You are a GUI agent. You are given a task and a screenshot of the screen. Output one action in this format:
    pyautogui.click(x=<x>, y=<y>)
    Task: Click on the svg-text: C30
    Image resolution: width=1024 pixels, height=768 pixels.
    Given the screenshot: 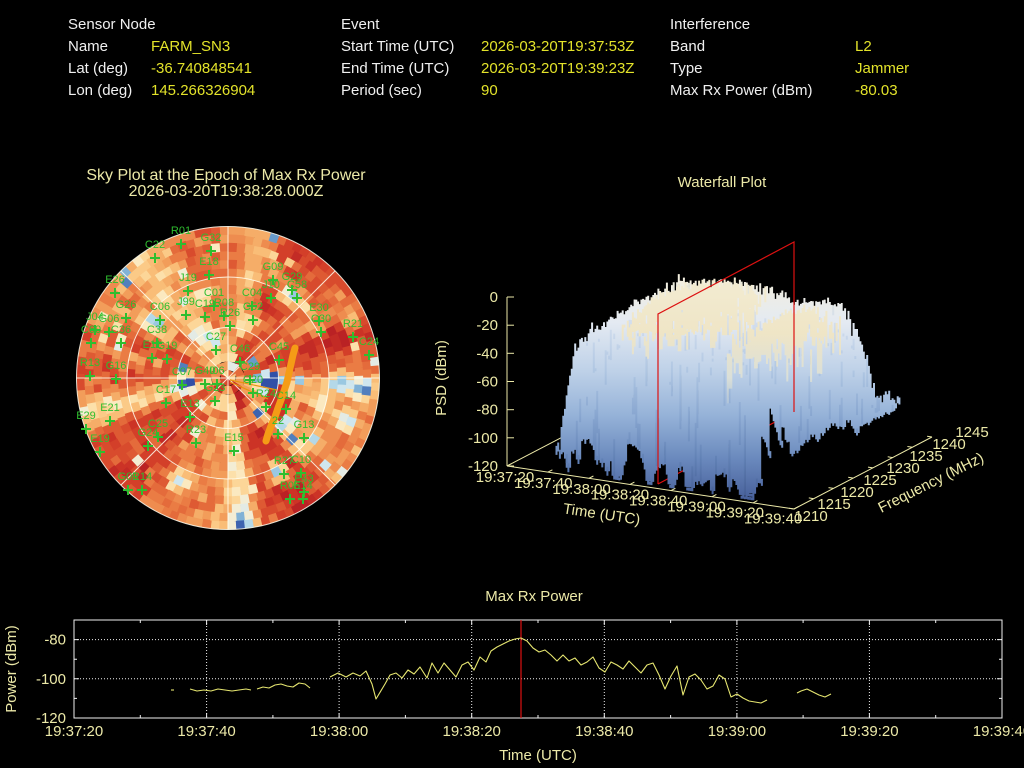 What is the action you would take?
    pyautogui.click(x=321, y=319)
    